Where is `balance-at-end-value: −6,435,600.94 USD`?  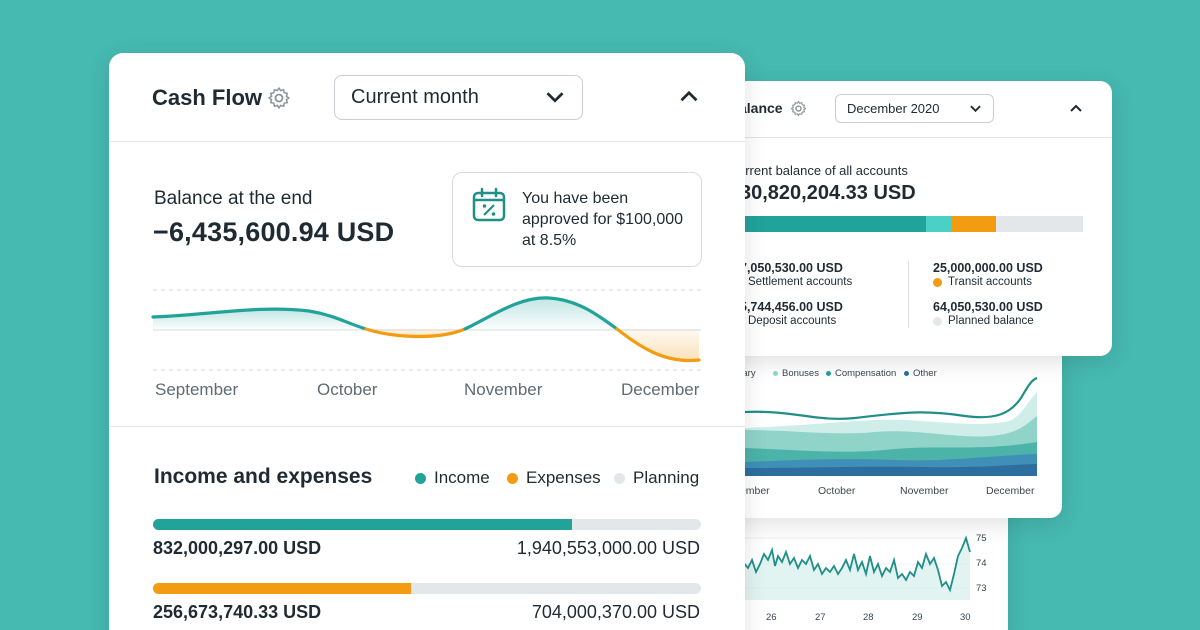
balance-at-end-value: −6,435,600.94 USD is located at coordinates (274, 232).